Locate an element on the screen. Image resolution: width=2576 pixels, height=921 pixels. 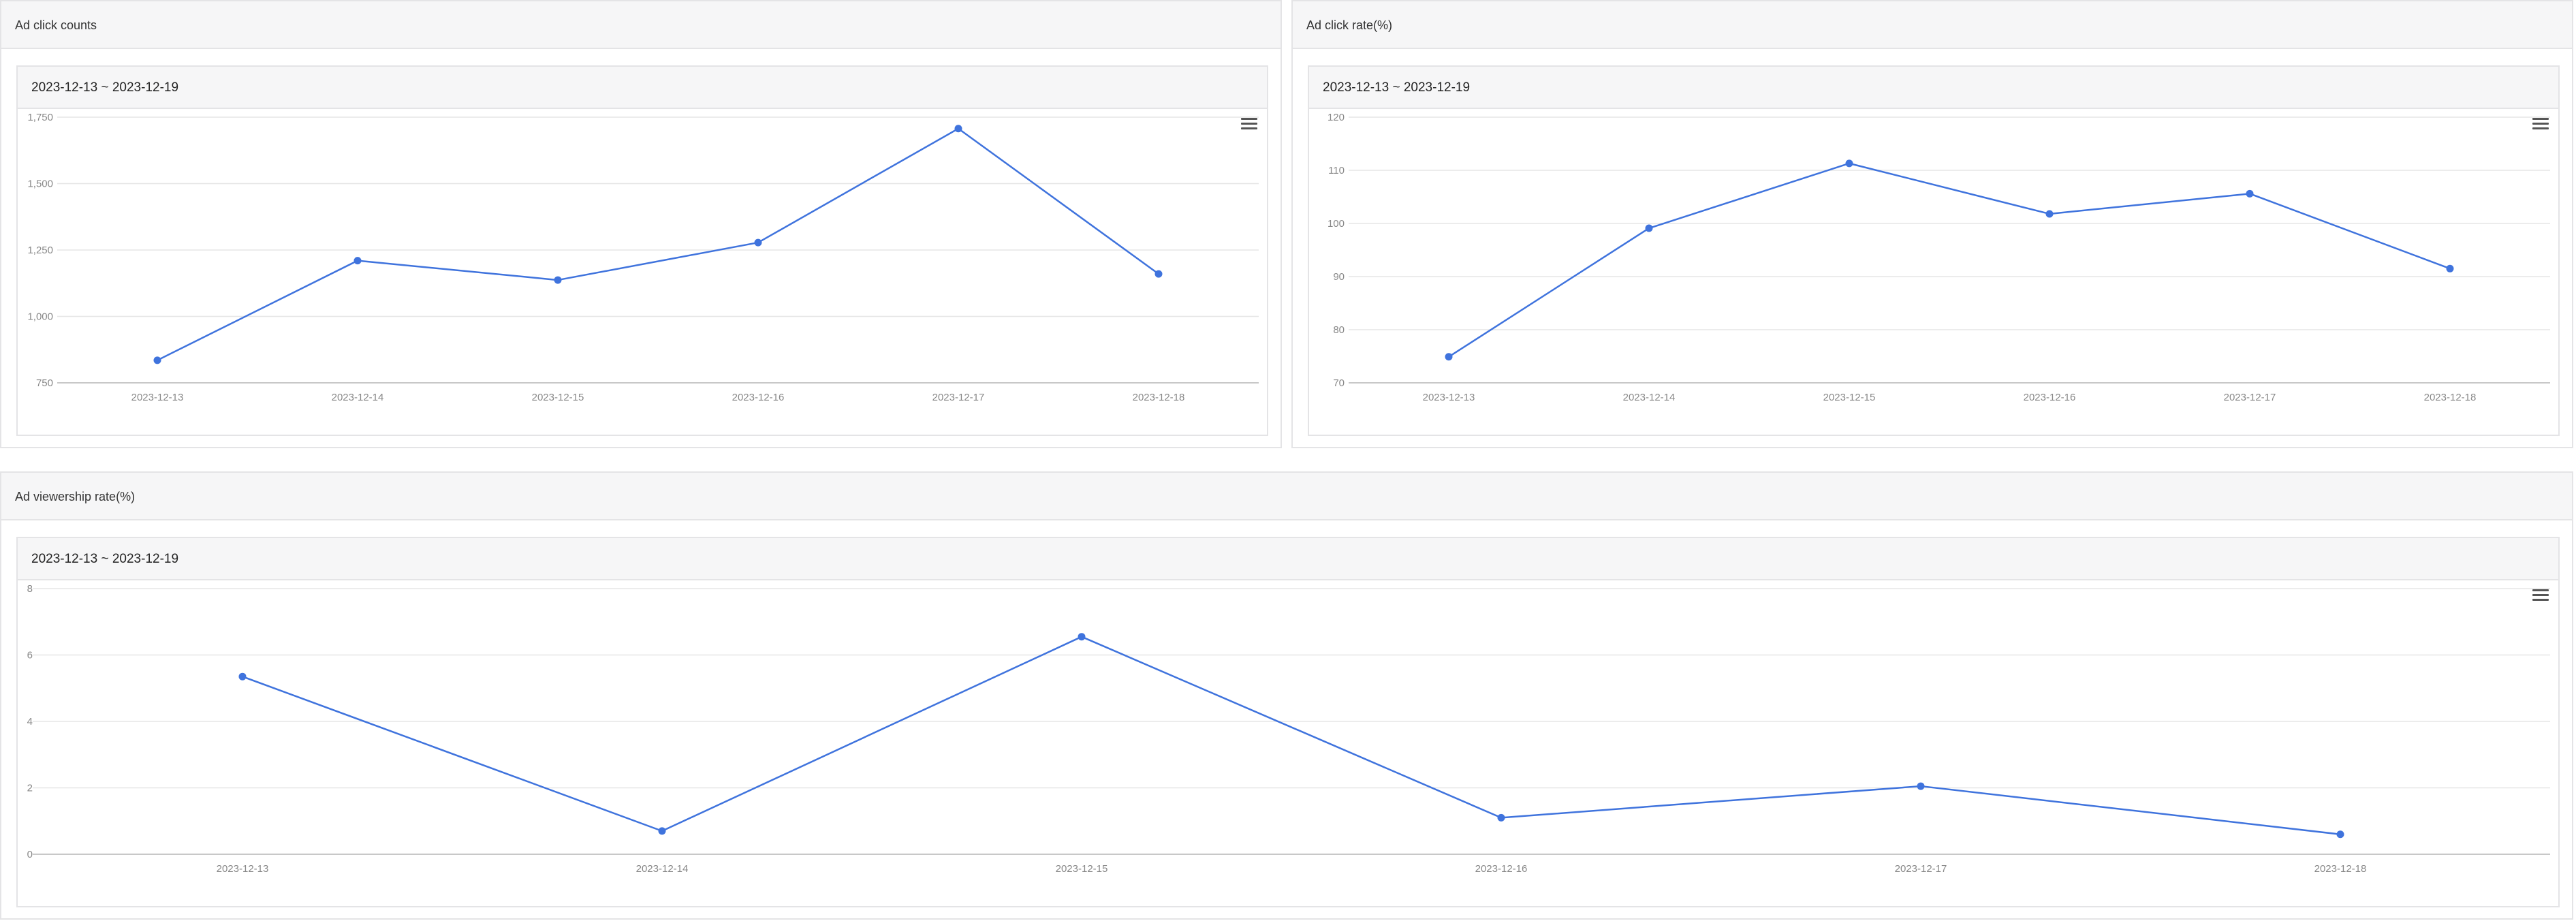
y-tick-label: 80 is located at coordinates (1339, 330).